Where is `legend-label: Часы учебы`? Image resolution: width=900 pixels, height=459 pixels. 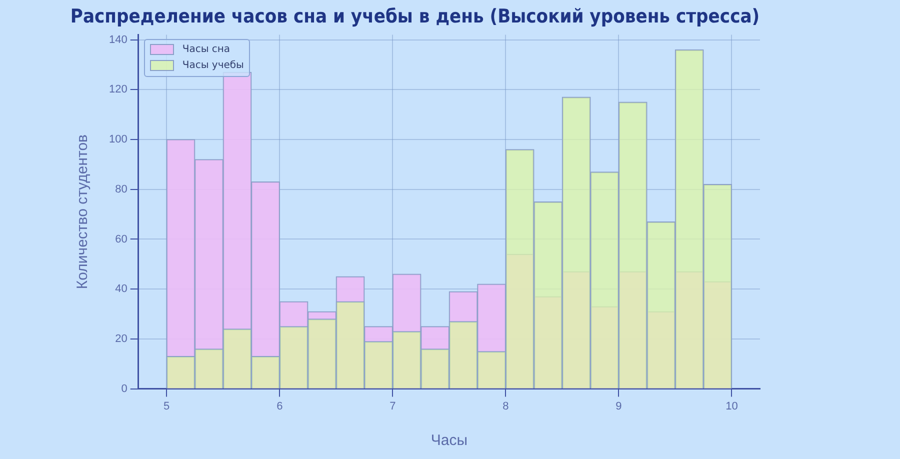
legend-label: Часы учебы is located at coordinates (213, 66).